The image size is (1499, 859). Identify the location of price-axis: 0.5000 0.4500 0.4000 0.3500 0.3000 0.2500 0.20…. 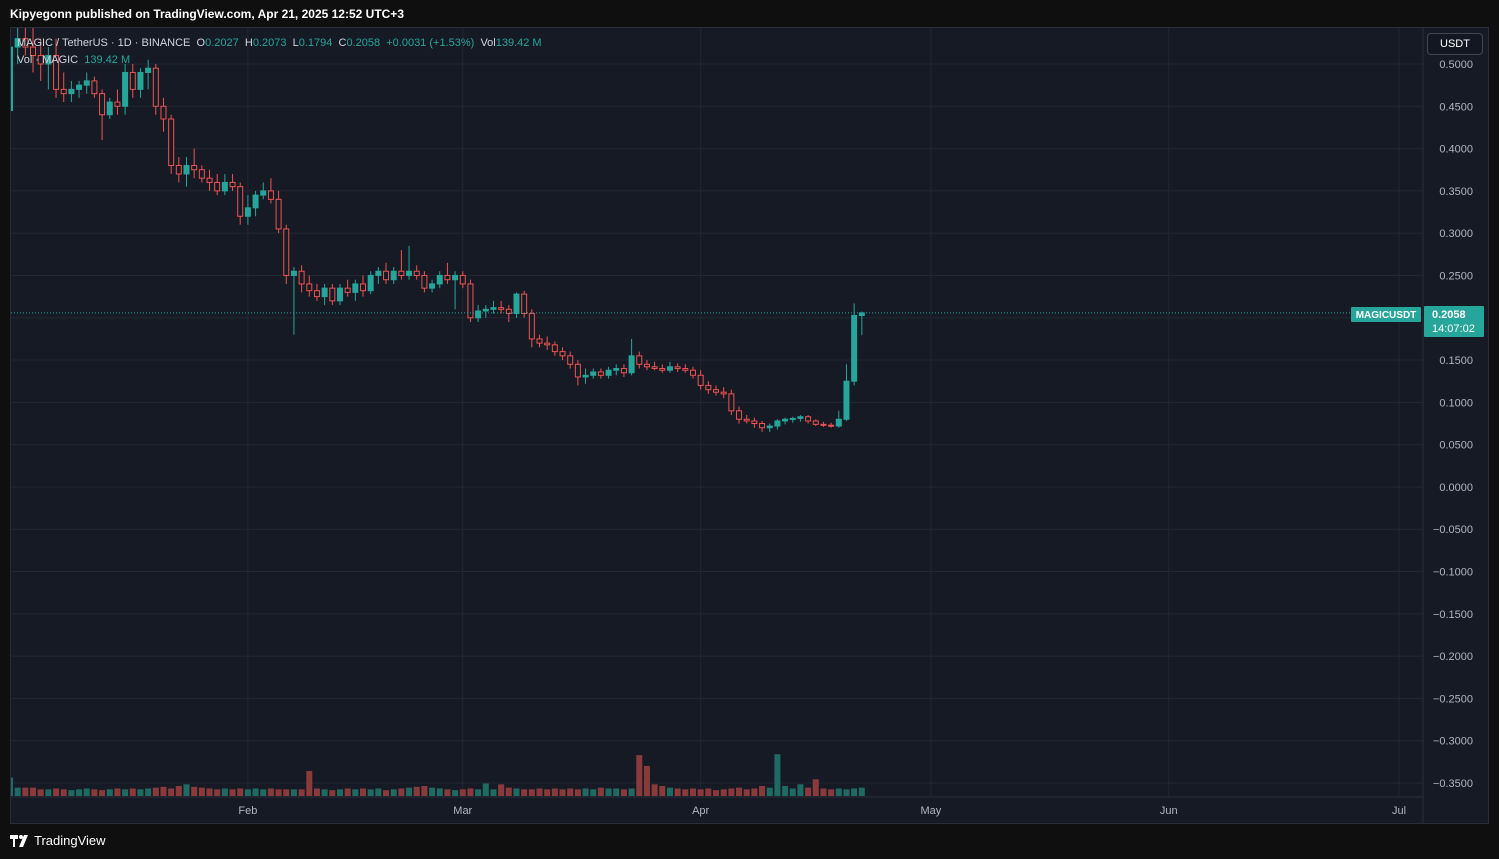
(1447, 425).